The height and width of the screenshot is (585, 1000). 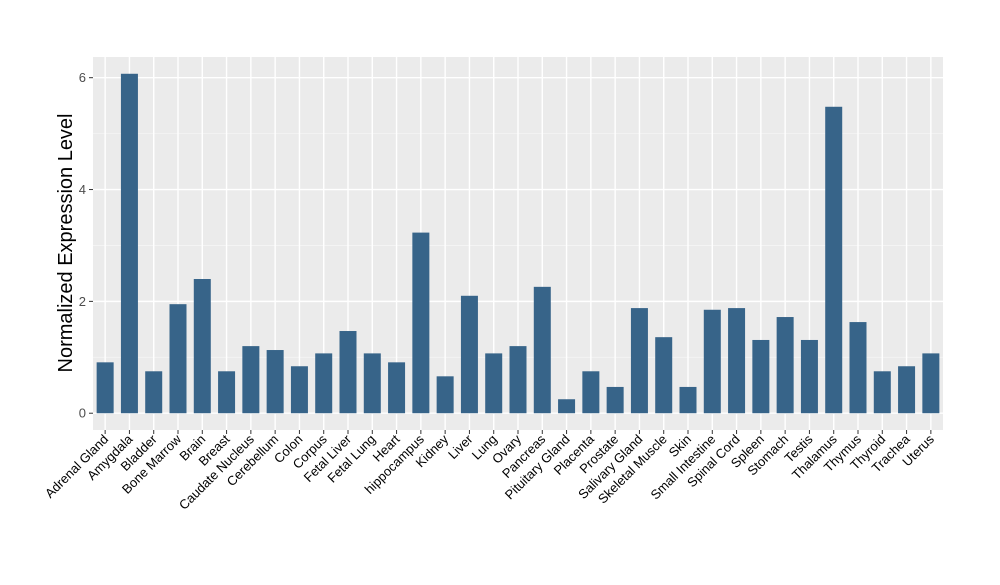 What do you see at coordinates (178, 359) in the screenshot?
I see `bar-bone-marrow` at bounding box center [178, 359].